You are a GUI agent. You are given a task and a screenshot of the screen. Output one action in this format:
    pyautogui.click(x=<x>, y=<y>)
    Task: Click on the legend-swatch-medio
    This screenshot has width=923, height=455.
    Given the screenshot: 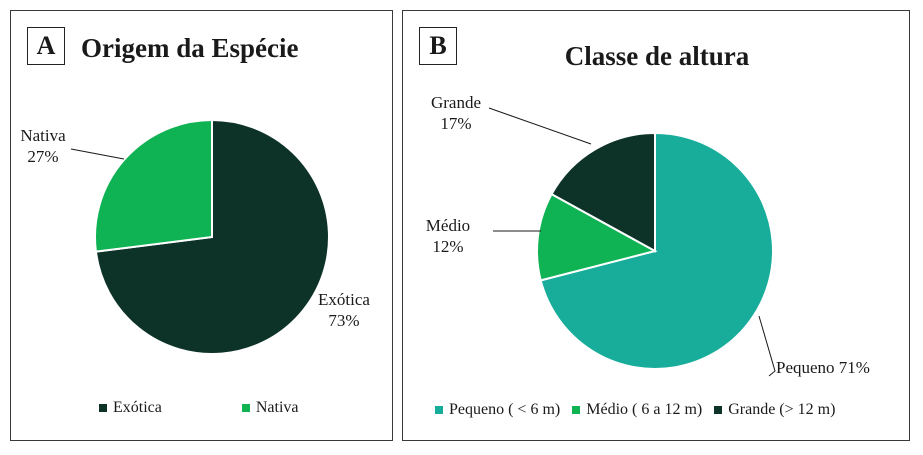 What is the action you would take?
    pyautogui.click(x=576, y=410)
    